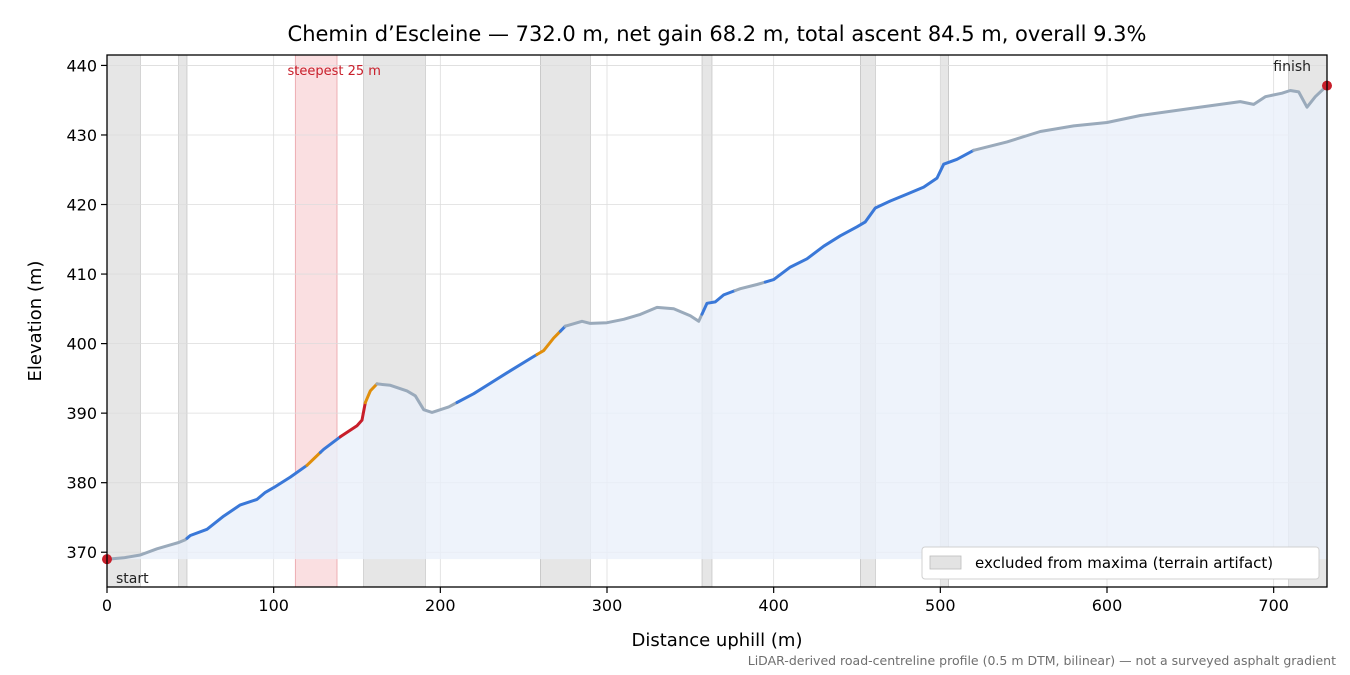 Image resolution: width=1350 pixels, height=675 pixels. I want to click on legend: excluded from maxima (terrain artifact), so click(1120, 563).